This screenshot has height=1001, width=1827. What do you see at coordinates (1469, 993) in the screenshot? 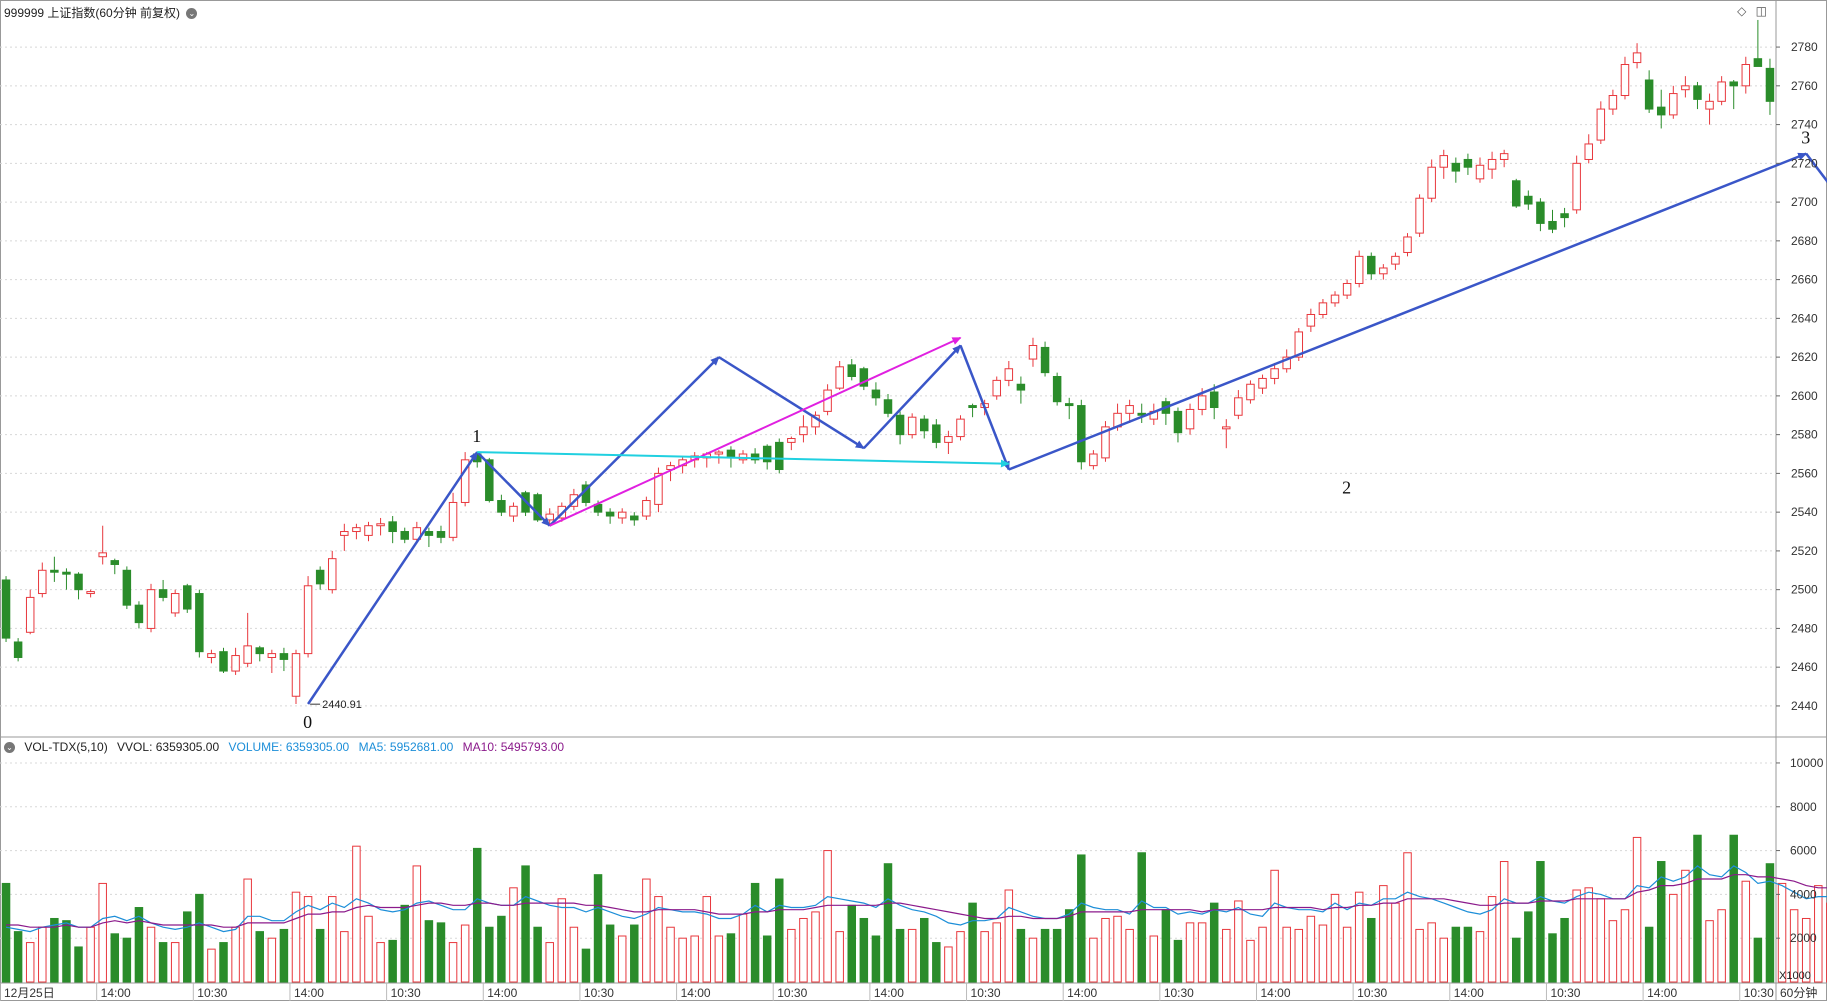
I see `time-tick-label: 14:00` at bounding box center [1469, 993].